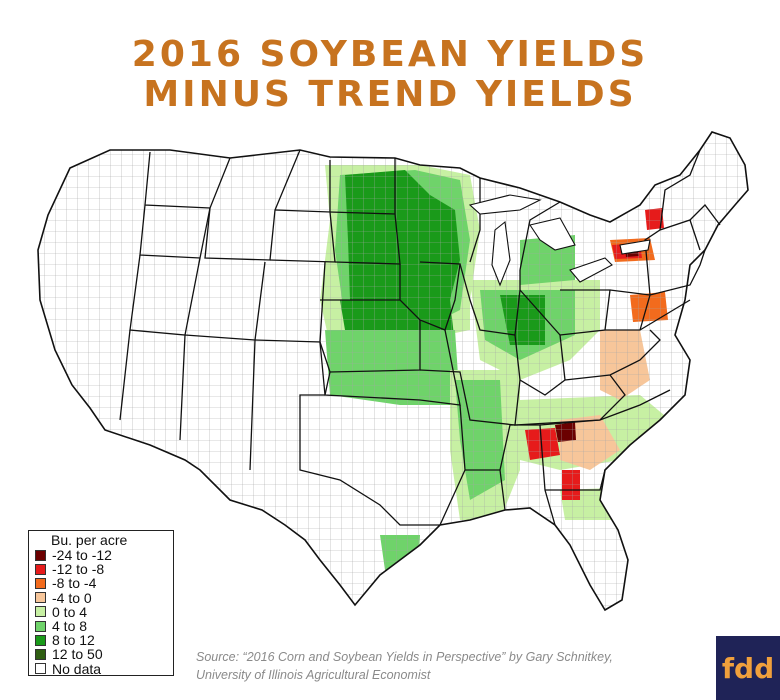  I want to click on legend-item: -24 to -12, so click(102, 555).